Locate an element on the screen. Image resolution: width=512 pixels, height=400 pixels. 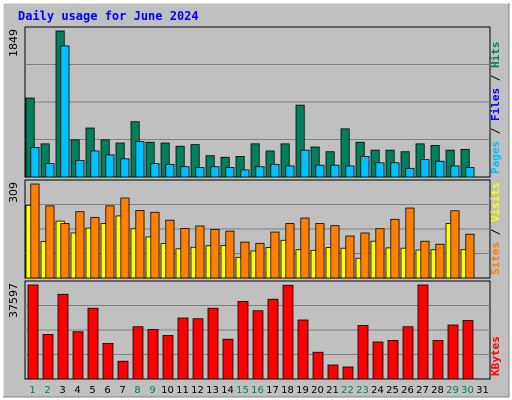
day-label: 21 is located at coordinates (332, 390).